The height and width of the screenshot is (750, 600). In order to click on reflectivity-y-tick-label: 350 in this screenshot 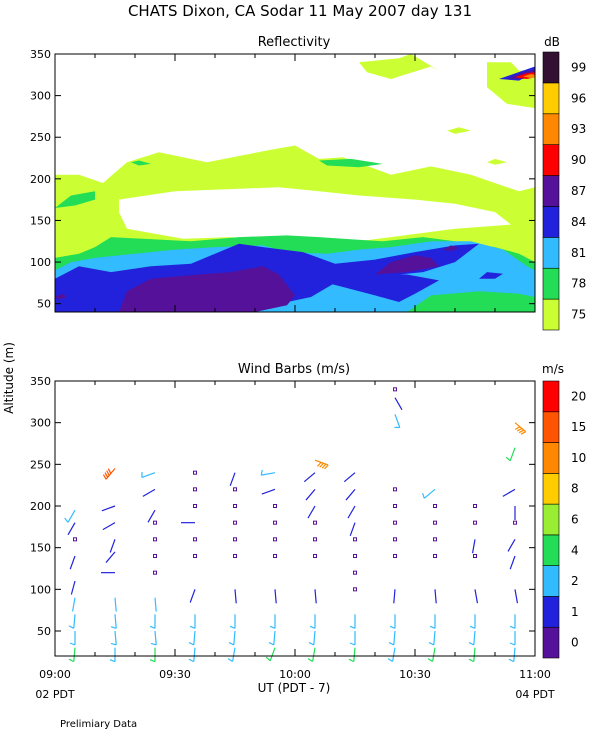, I will do `click(40, 54)`.